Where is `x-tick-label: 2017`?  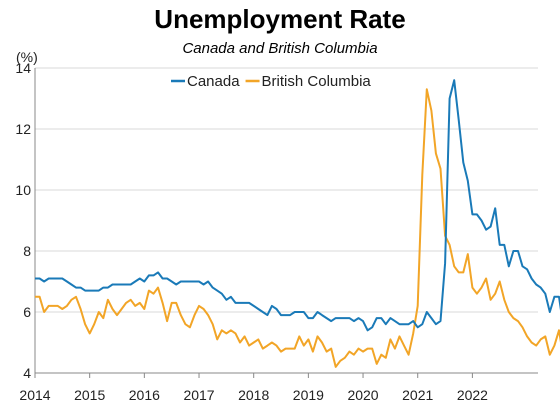 x-tick-label: 2017 is located at coordinates (198, 395).